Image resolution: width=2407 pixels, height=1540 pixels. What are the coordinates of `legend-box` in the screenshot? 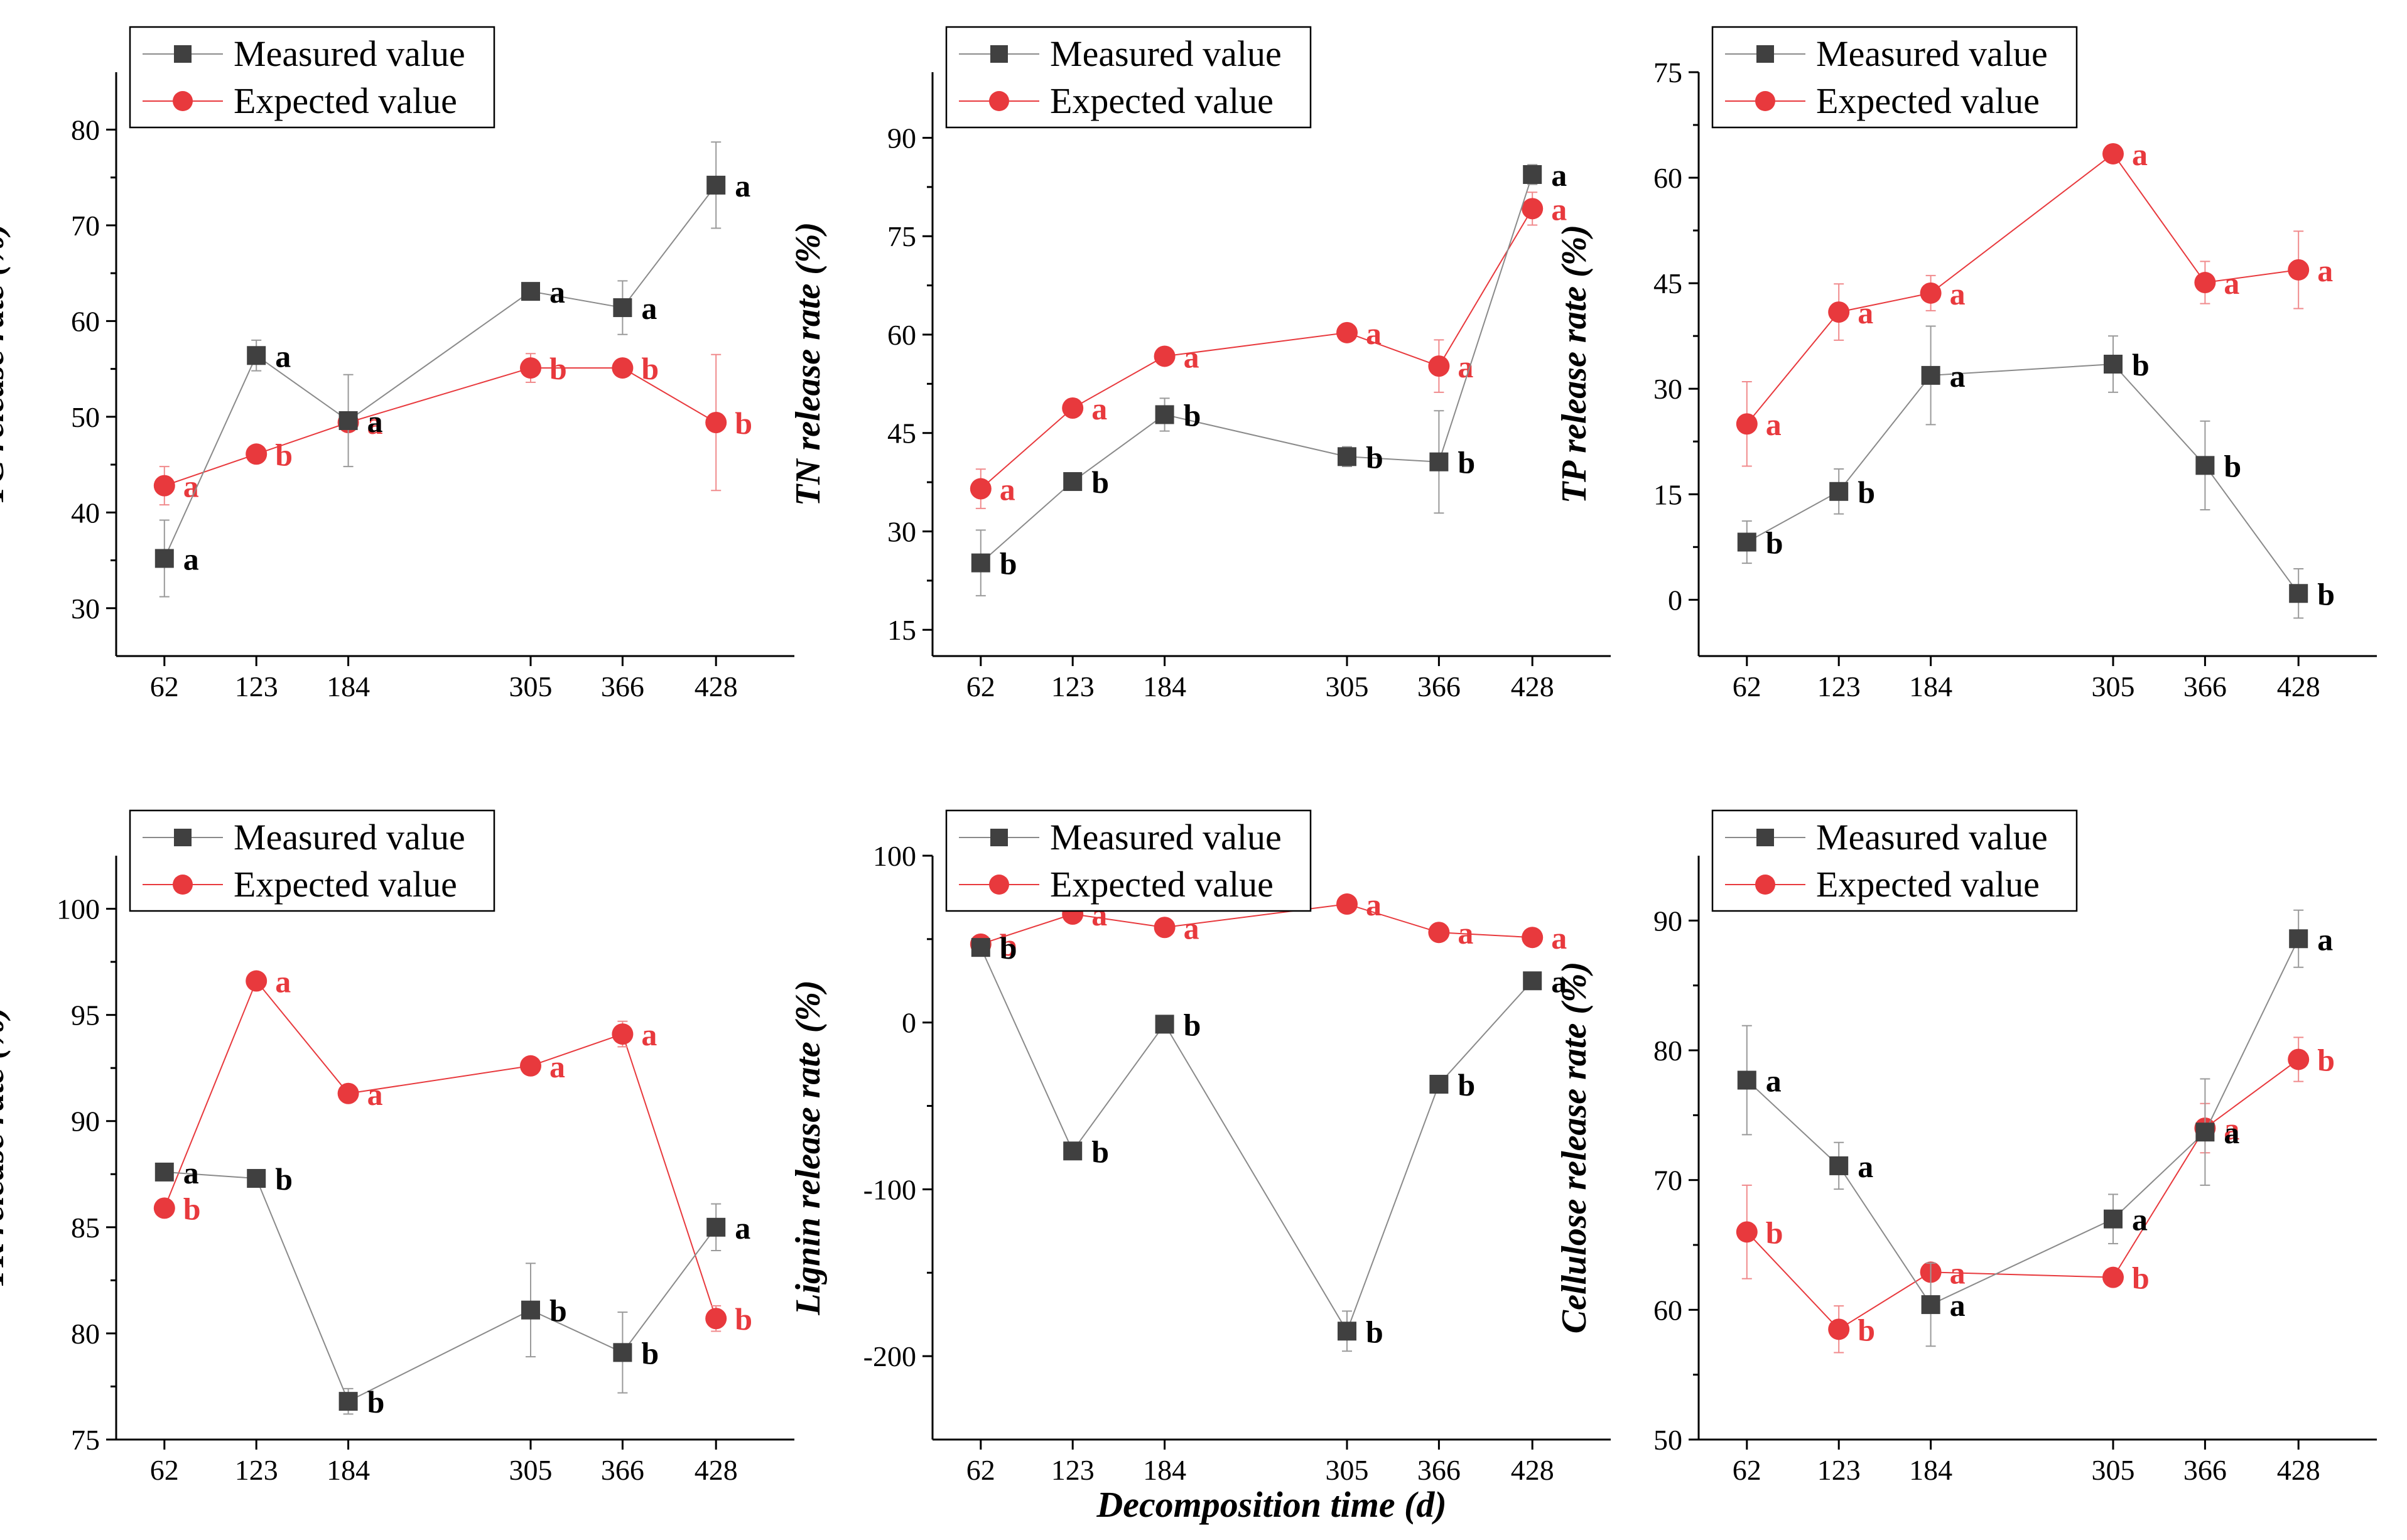 It's located at (1128, 860).